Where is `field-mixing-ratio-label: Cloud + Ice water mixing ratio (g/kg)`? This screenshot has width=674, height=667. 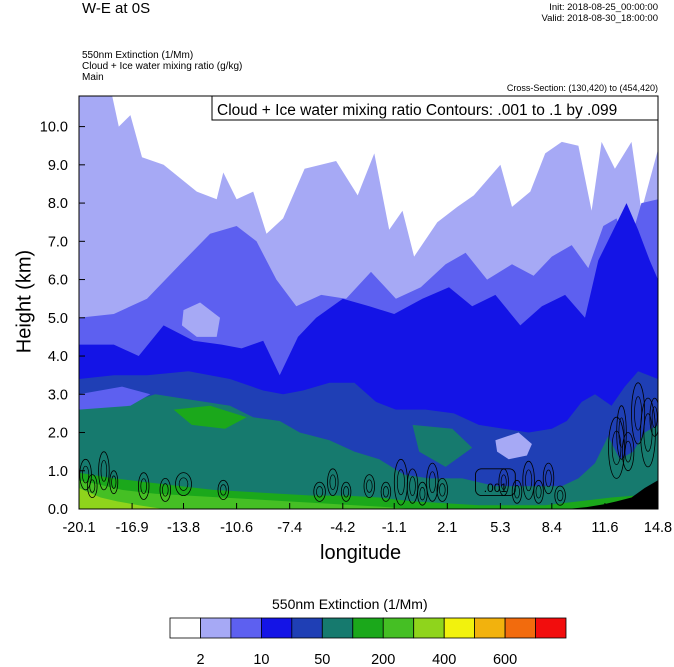 field-mixing-ratio-label: Cloud + Ice water mixing ratio (g/kg) is located at coordinates (162, 66).